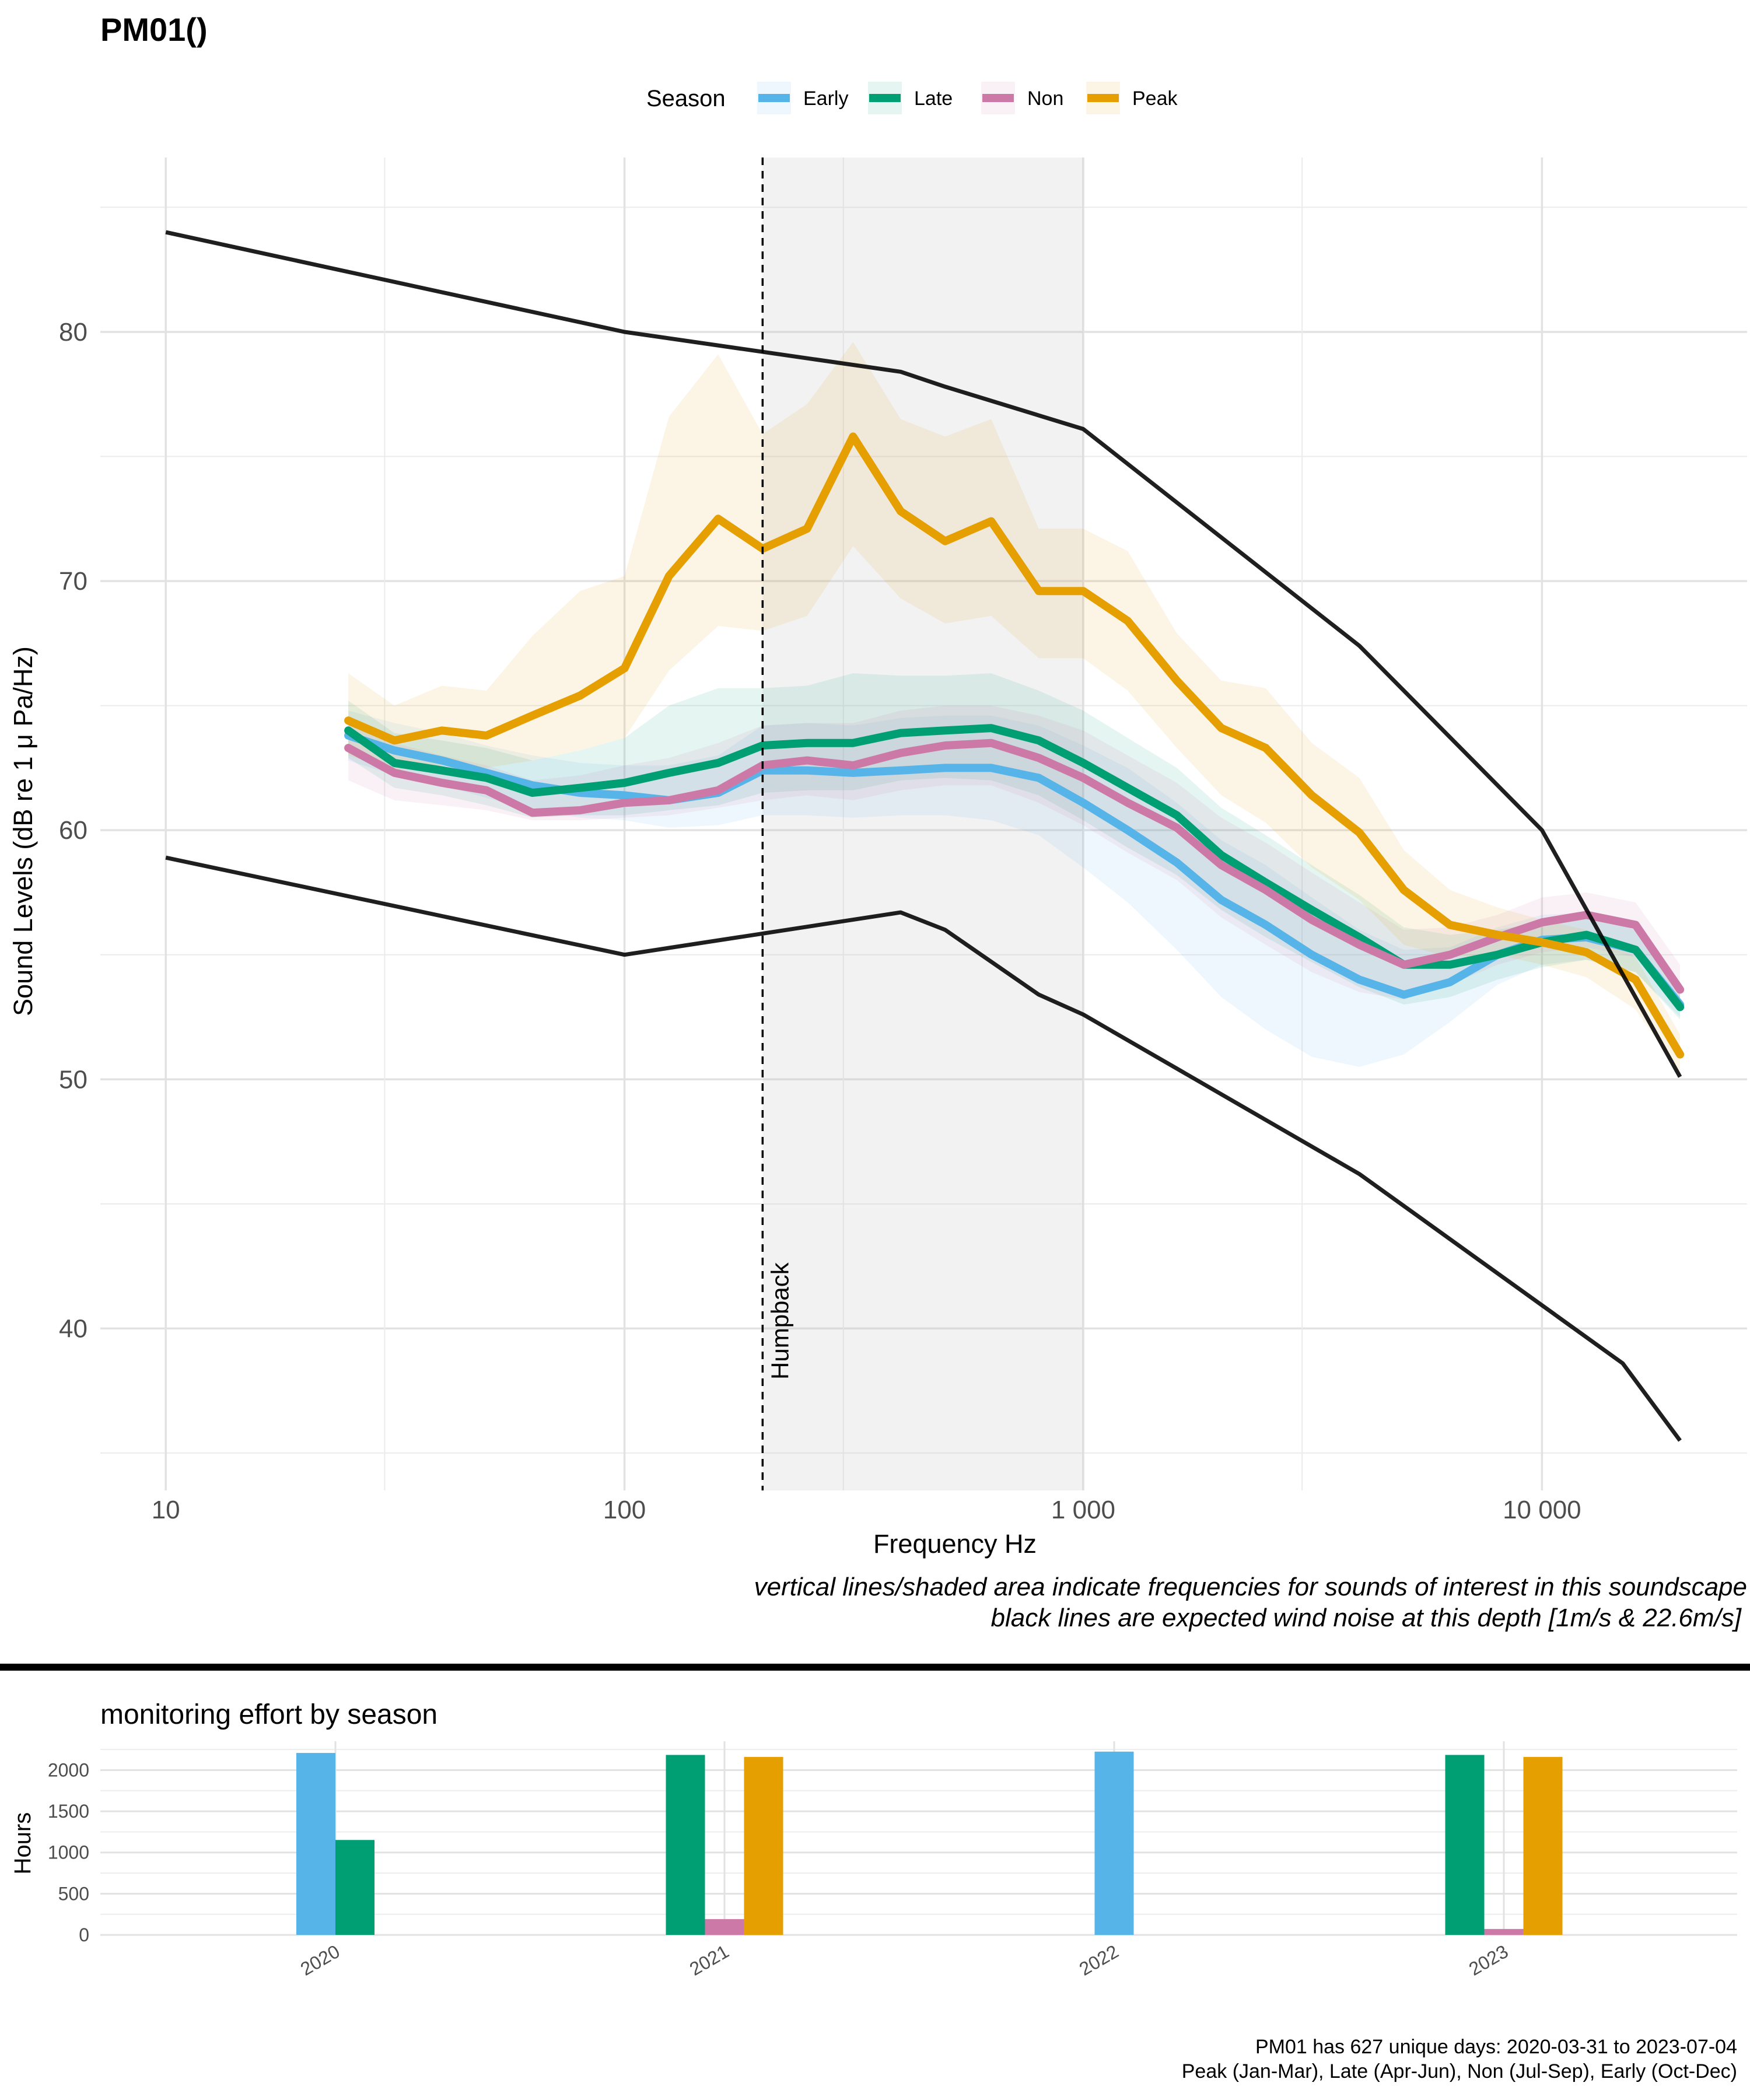  Describe the element at coordinates (73, 581) in the screenshot. I see `y-tick-label: 70` at that location.